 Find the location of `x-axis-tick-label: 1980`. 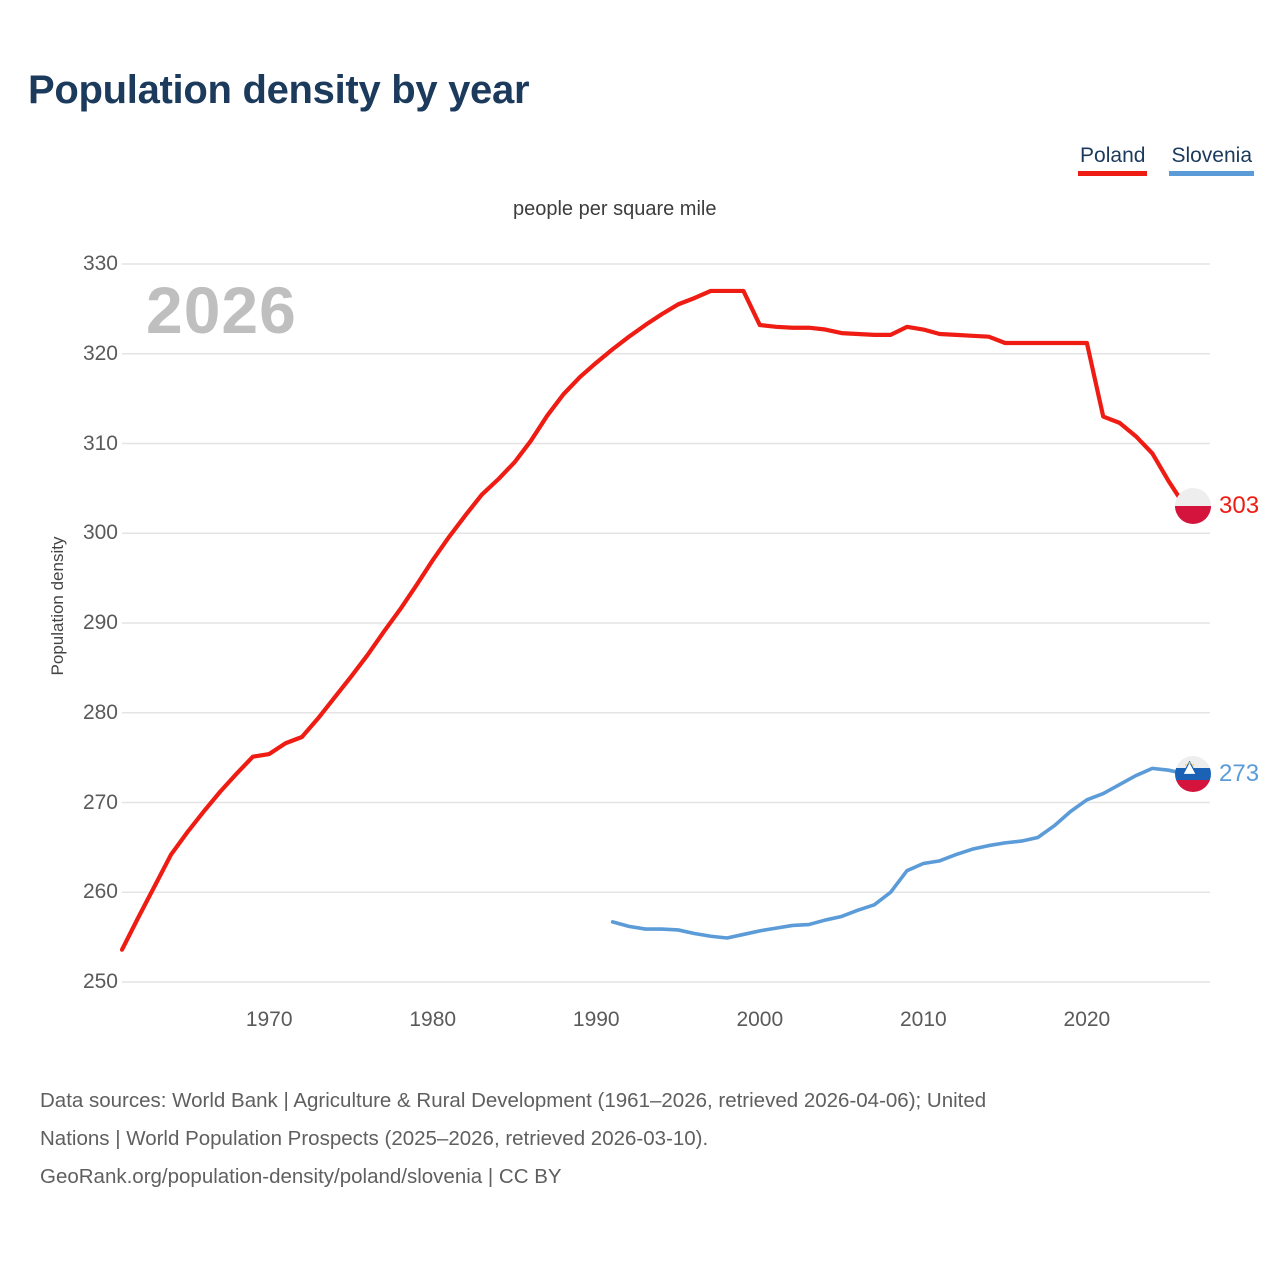

x-axis-tick-label: 1980 is located at coordinates (433, 1019).